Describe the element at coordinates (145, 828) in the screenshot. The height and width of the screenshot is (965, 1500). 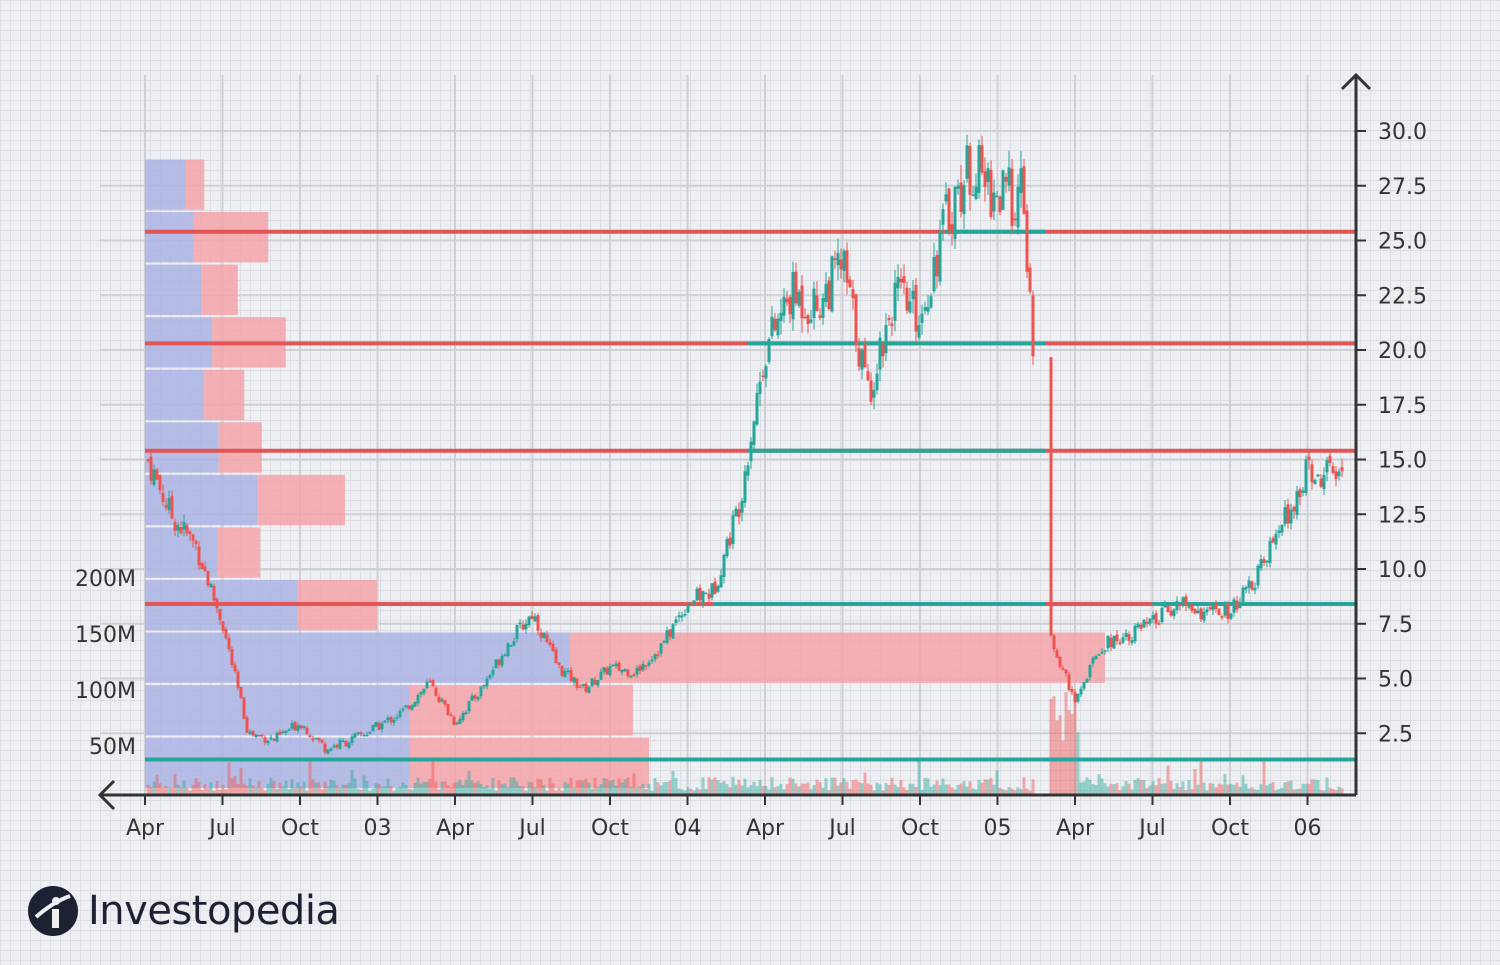
I see `x-tick-label: Apr` at that location.